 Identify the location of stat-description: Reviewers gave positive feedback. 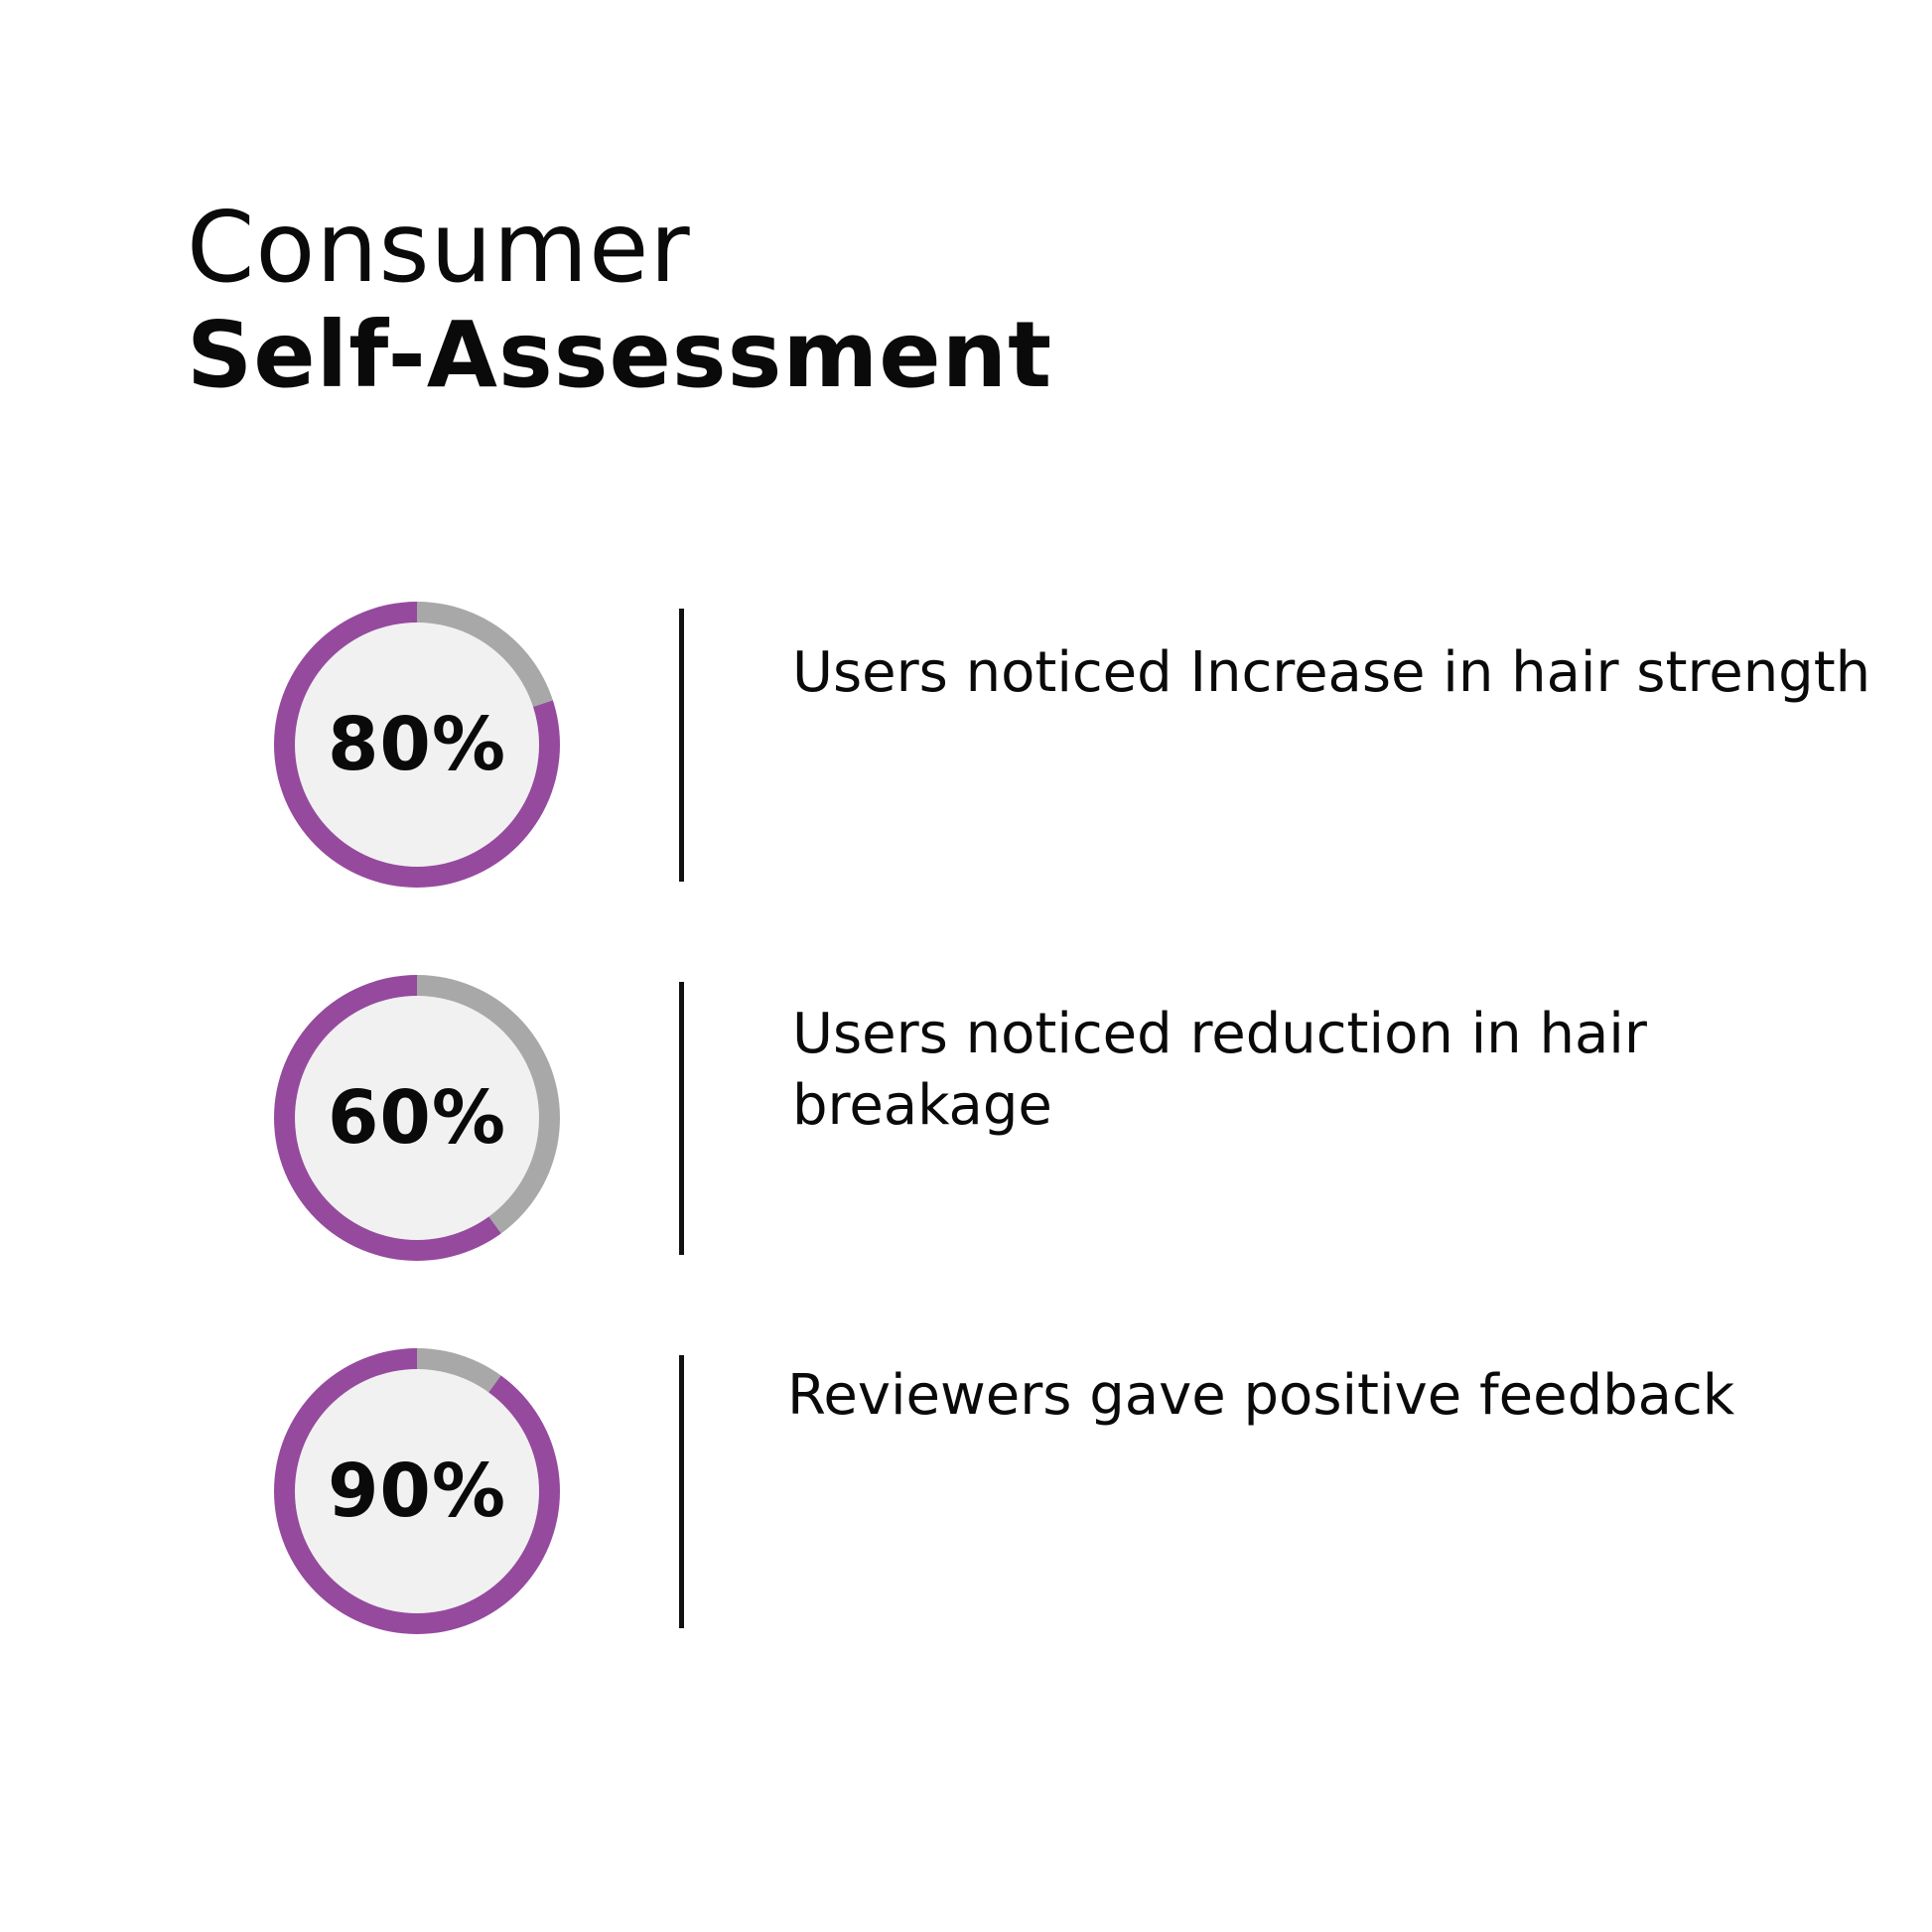
(1261, 1395).